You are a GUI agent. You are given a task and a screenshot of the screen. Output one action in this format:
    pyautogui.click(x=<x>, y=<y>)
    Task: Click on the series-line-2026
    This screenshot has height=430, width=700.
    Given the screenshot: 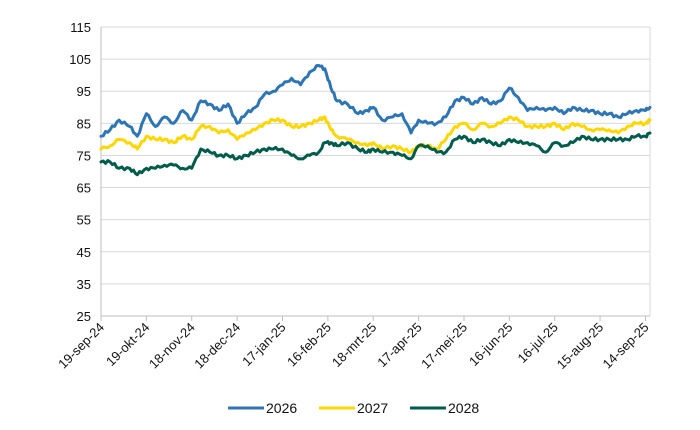 What is the action you would take?
    pyautogui.click(x=375, y=101)
    